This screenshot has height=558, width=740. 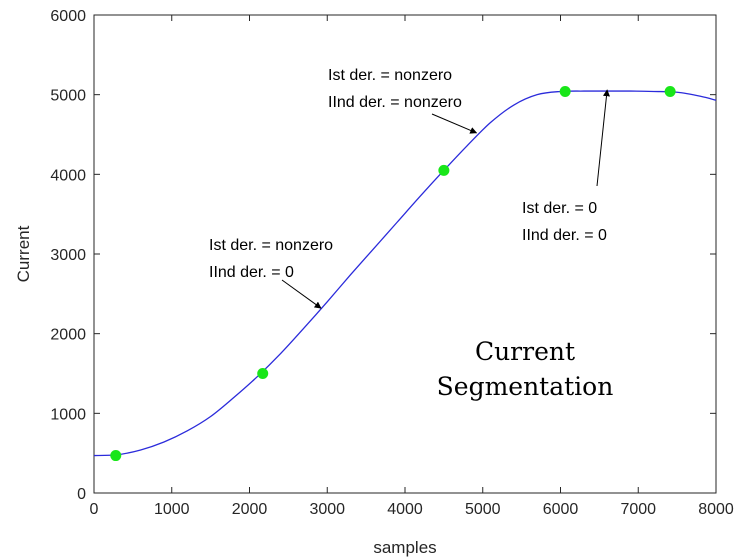 What do you see at coordinates (250, 509) in the screenshot?
I see `x-tick-label: 2000` at bounding box center [250, 509].